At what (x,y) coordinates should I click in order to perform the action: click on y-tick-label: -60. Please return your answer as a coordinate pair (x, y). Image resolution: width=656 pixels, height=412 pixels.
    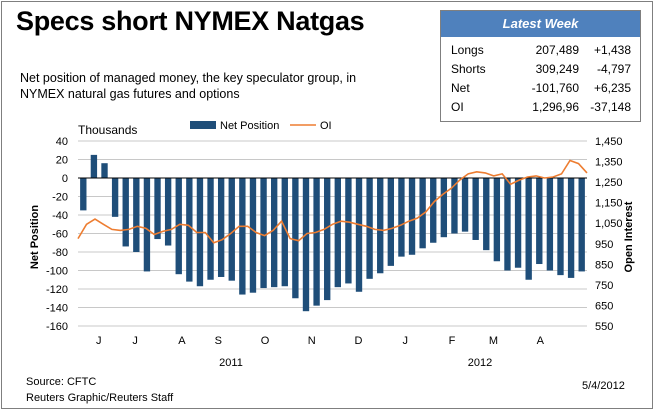
    Looking at the image, I should click on (60, 235).